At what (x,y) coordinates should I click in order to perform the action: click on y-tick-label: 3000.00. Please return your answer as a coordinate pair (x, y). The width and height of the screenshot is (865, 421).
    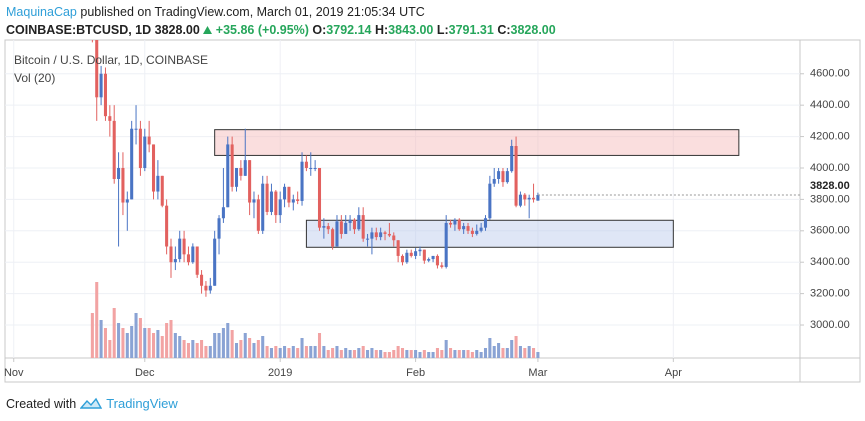
    Looking at the image, I should click on (830, 325).